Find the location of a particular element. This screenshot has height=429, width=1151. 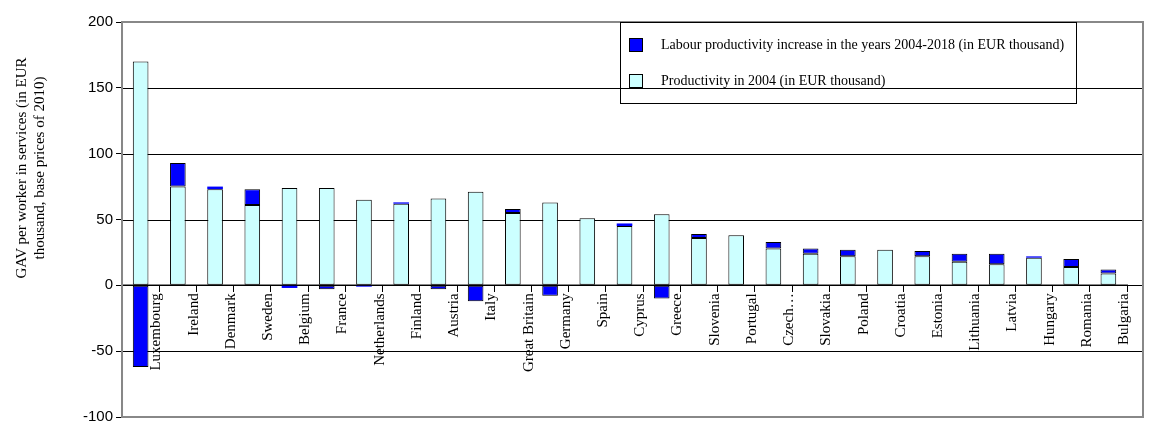

y-tick-label: 200 is located at coordinates (100, 21).